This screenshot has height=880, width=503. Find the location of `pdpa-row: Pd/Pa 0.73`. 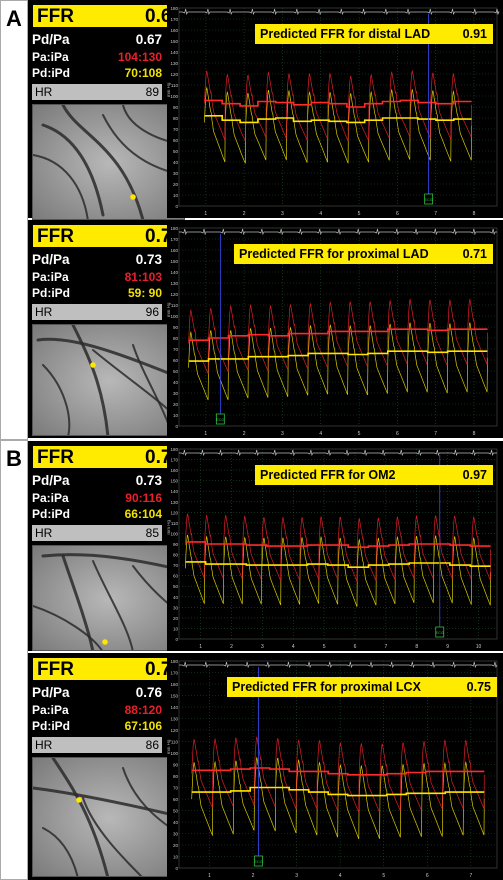

pdpa-row: Pd/Pa 0.73 is located at coordinates (97, 481).